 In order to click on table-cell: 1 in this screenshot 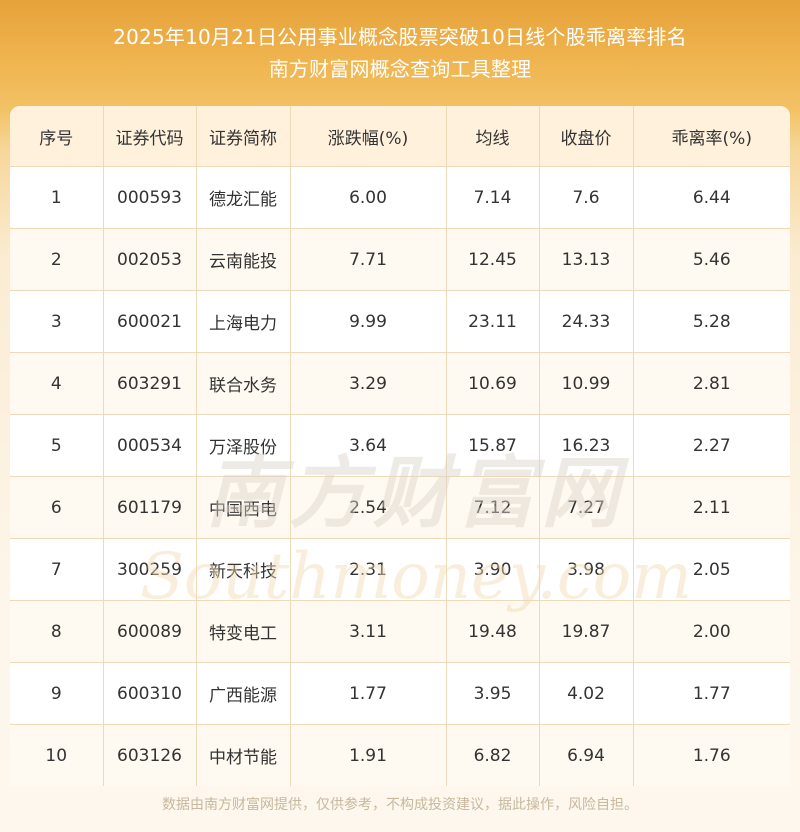, I will do `click(57, 197)`.